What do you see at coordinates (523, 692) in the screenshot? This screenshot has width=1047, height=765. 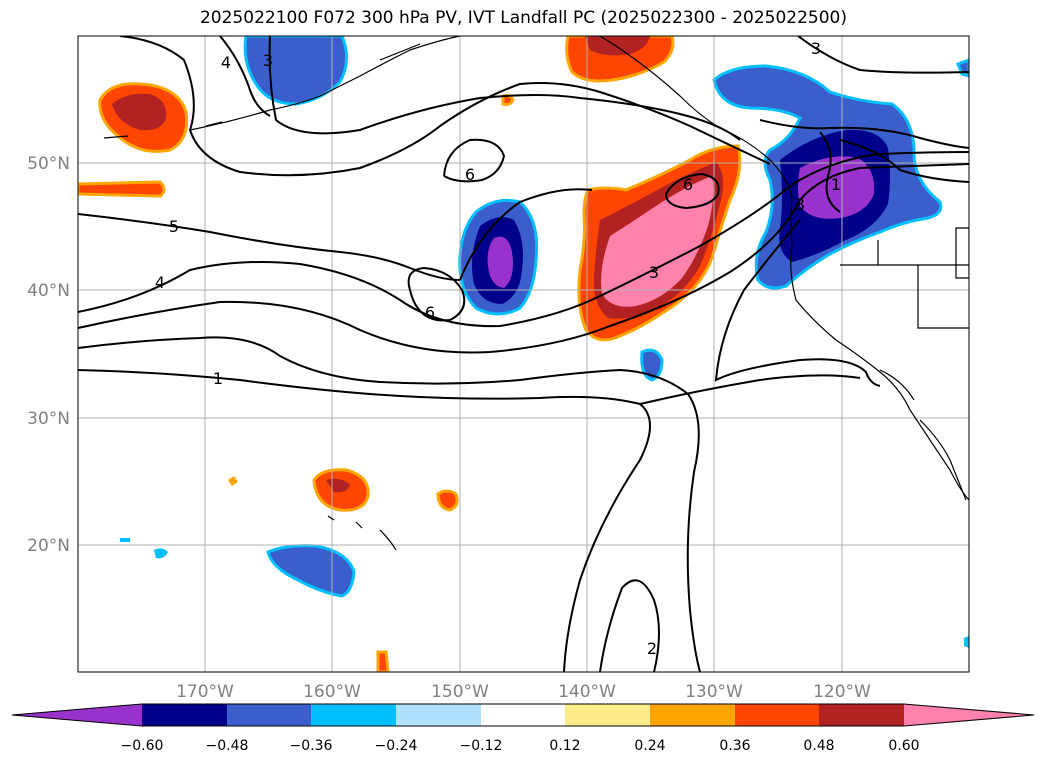 I see `longitude-axis: 170°W 160°W 150°W 140°W 130°W 120°W` at bounding box center [523, 692].